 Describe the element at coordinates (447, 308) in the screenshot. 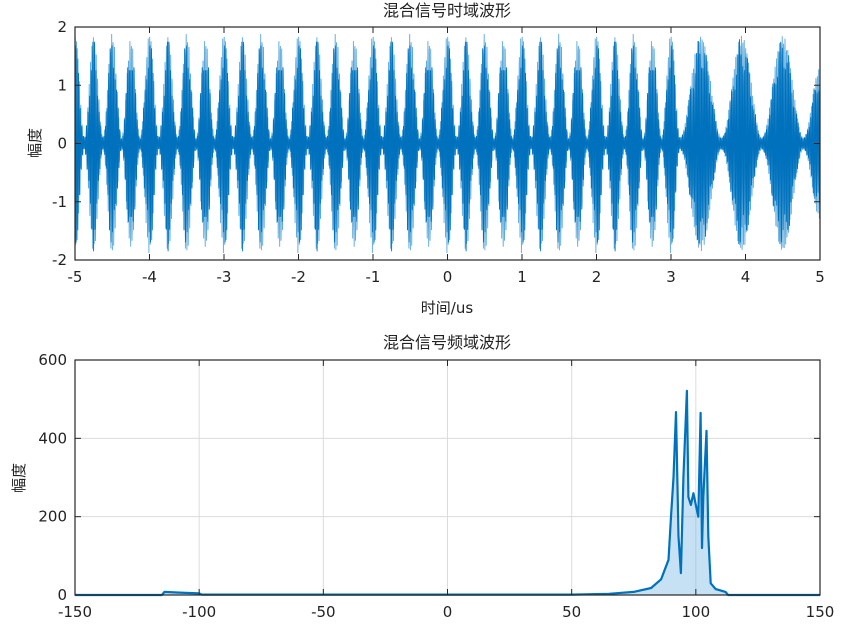

I see `time-domain-xlabel: 时间/us` at that location.